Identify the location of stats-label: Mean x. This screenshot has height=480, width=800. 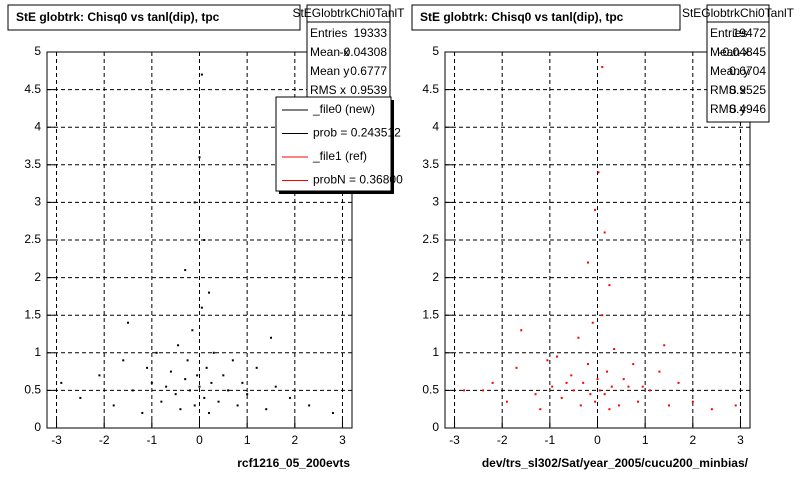
(729, 52).